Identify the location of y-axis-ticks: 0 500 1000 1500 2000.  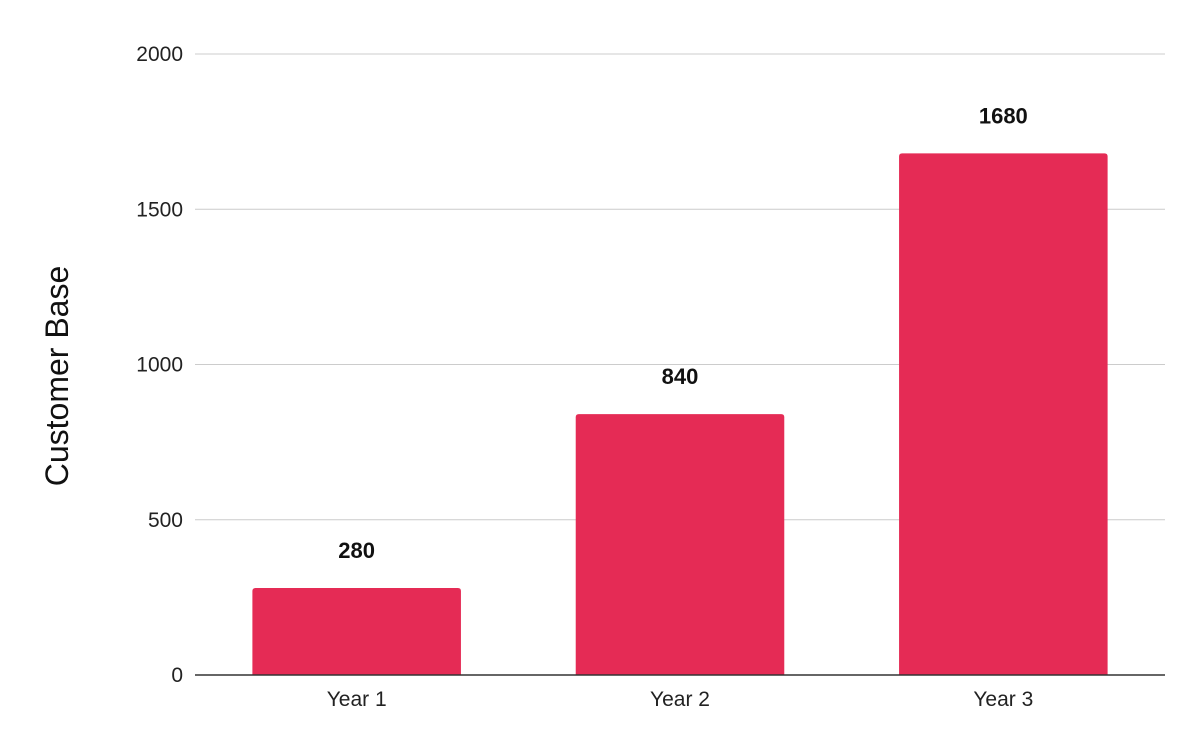
(159, 365).